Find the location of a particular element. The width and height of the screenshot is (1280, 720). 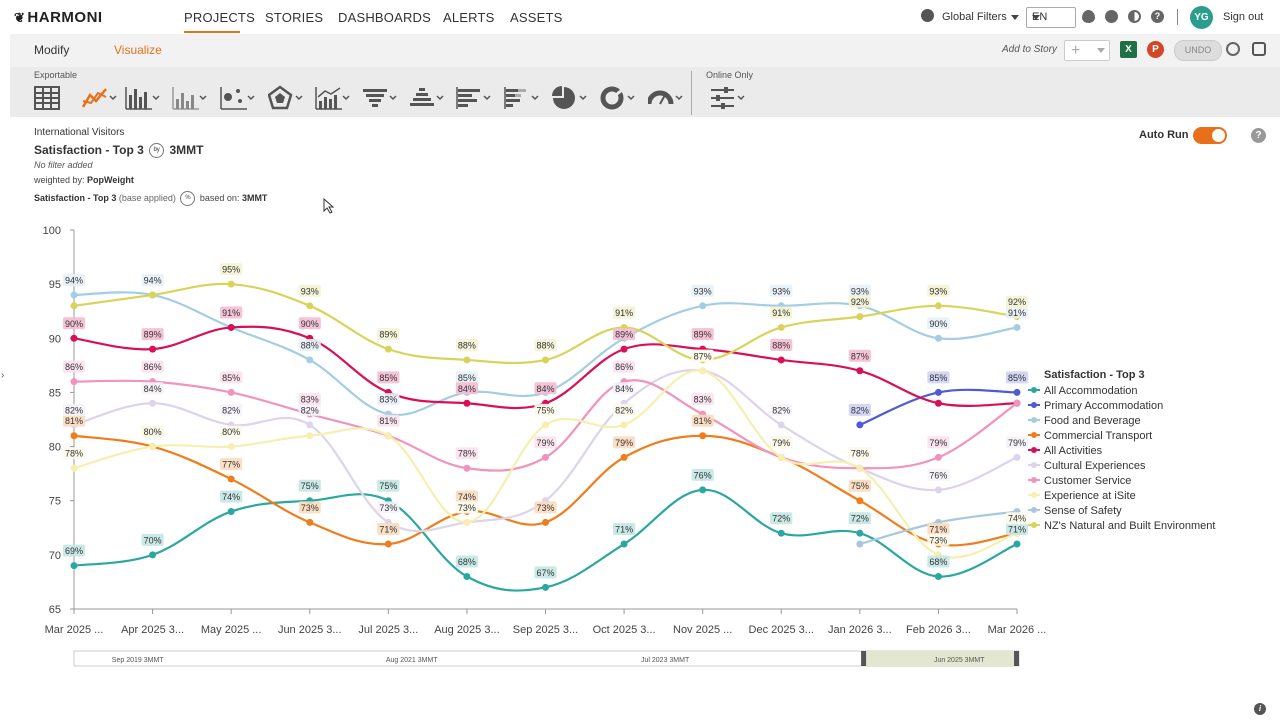

weighted-by: weighted by: PopWeight is located at coordinates (84, 180).